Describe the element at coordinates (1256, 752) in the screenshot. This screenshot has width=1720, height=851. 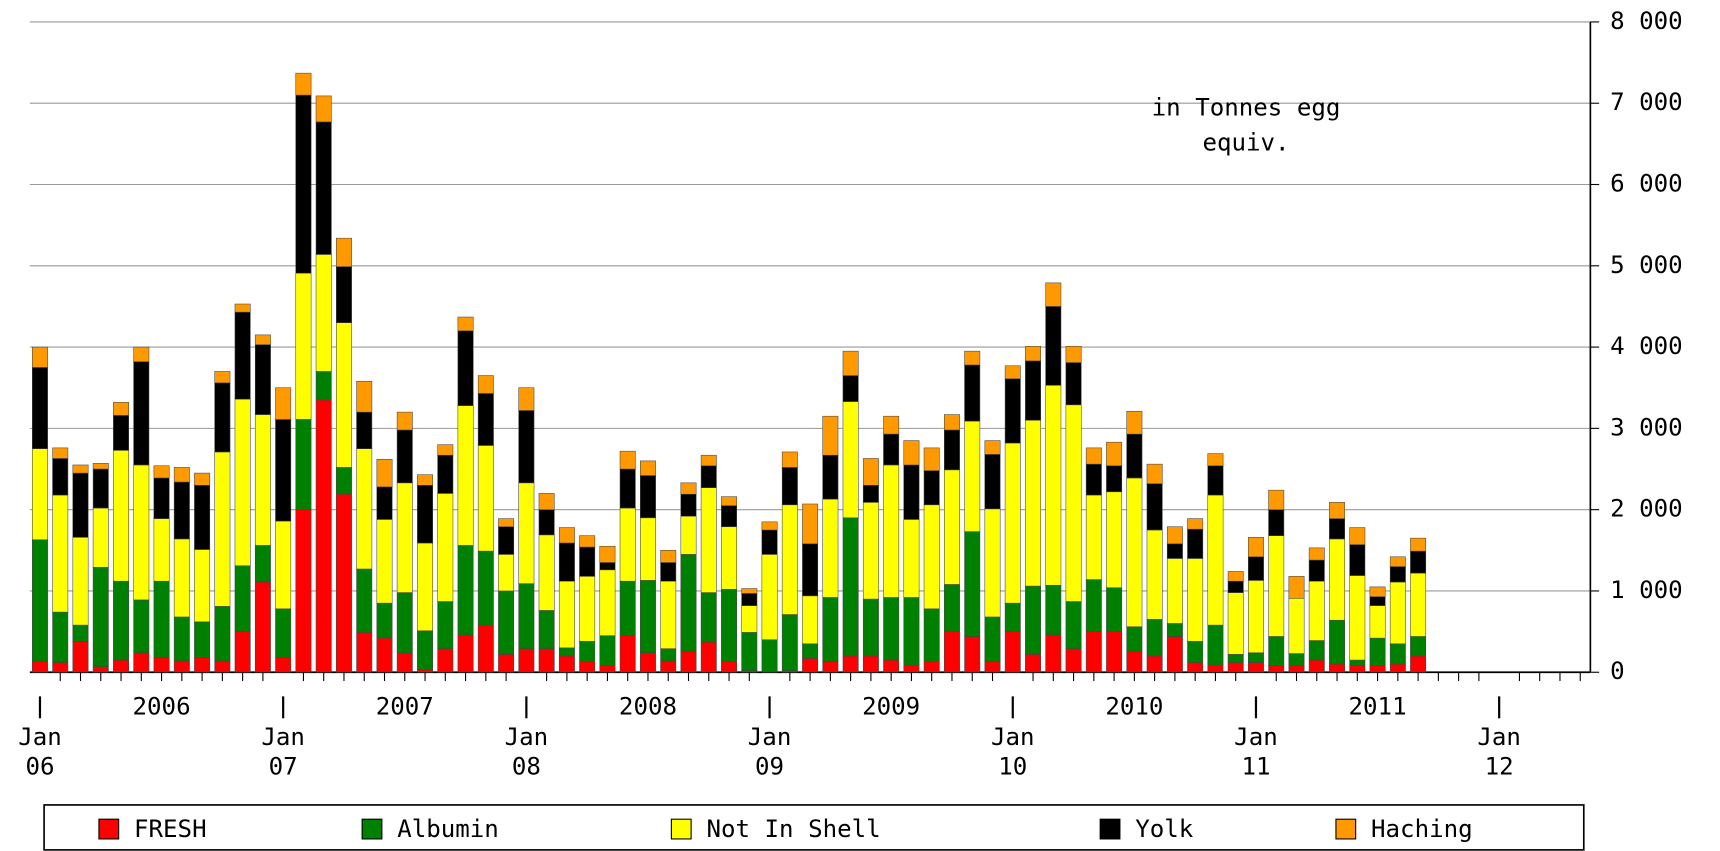
I see `x-tick-label: Jan 11` at that location.